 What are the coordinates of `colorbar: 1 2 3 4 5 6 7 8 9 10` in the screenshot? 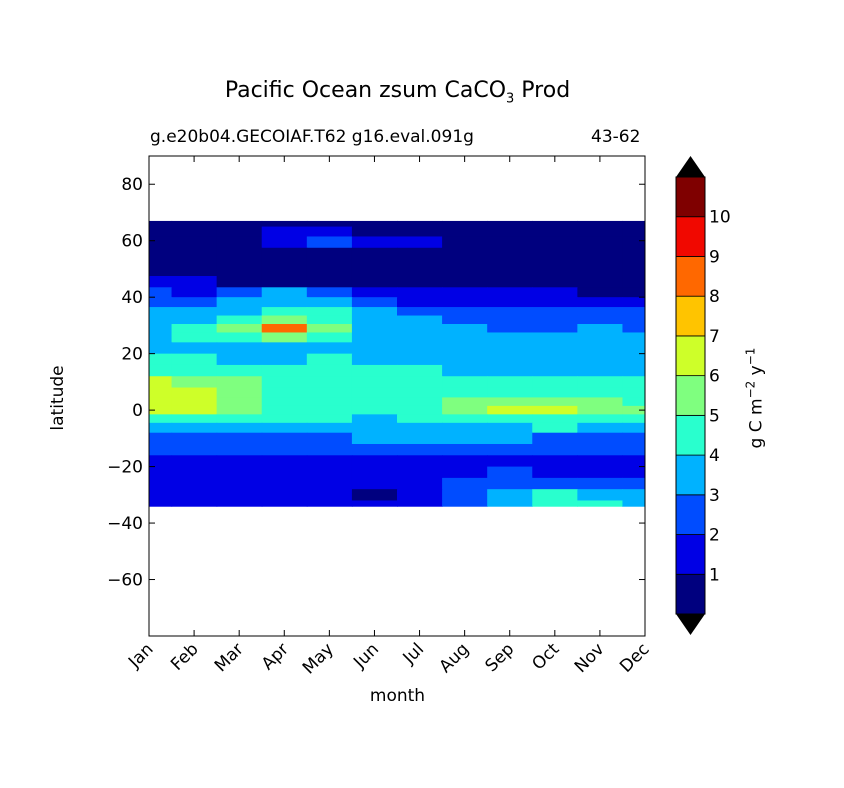 It's located at (703, 395).